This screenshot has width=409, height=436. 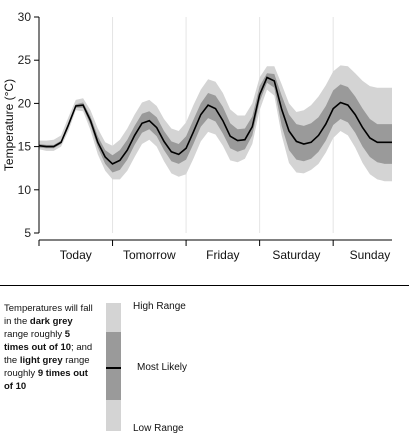 I want to click on legend-bold-5-of-10: 5 times out of 10, so click(x=38, y=341).